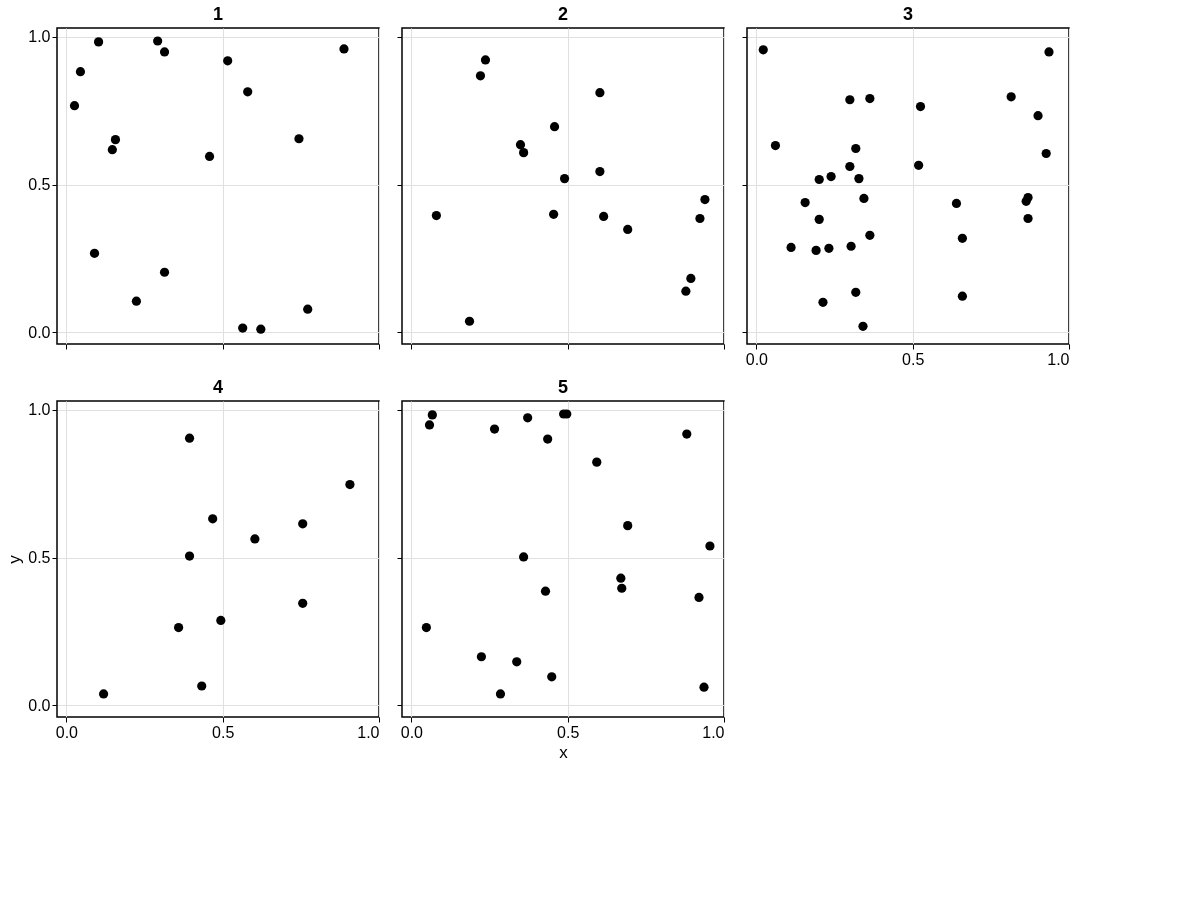 The image size is (1200, 900). Describe the element at coordinates (15, 559) in the screenshot. I see `y-axis-title: y` at that location.